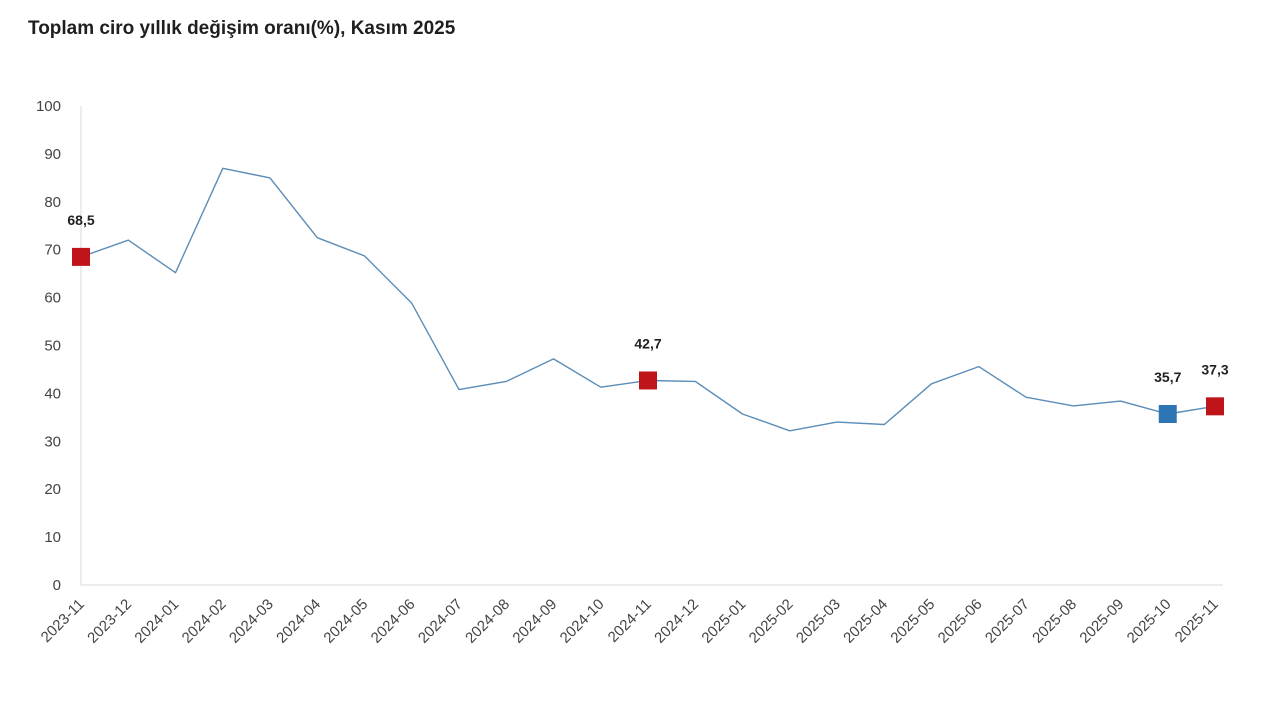 The width and height of the screenshot is (1280, 720). Describe the element at coordinates (345, 621) in the screenshot. I see `x-tick-label: 2024-05` at that location.